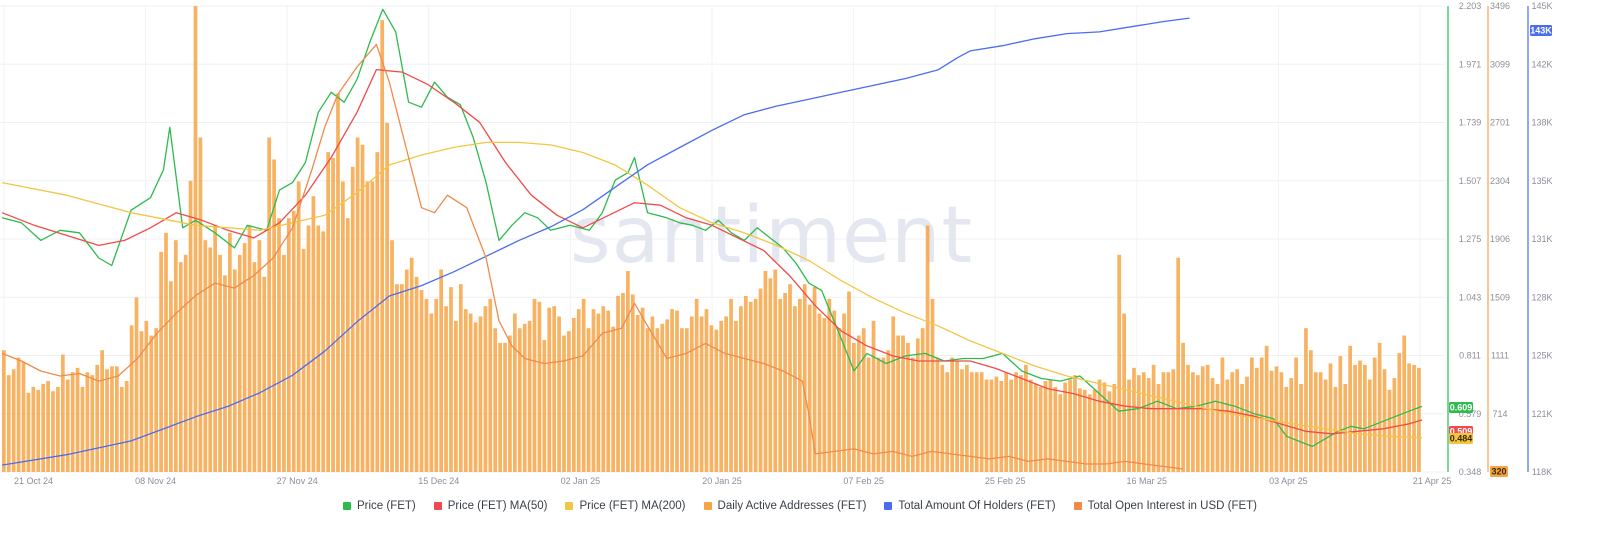  What do you see at coordinates (1541, 297) in the screenshot?
I see `holders-tick-label: 128K` at bounding box center [1541, 297].